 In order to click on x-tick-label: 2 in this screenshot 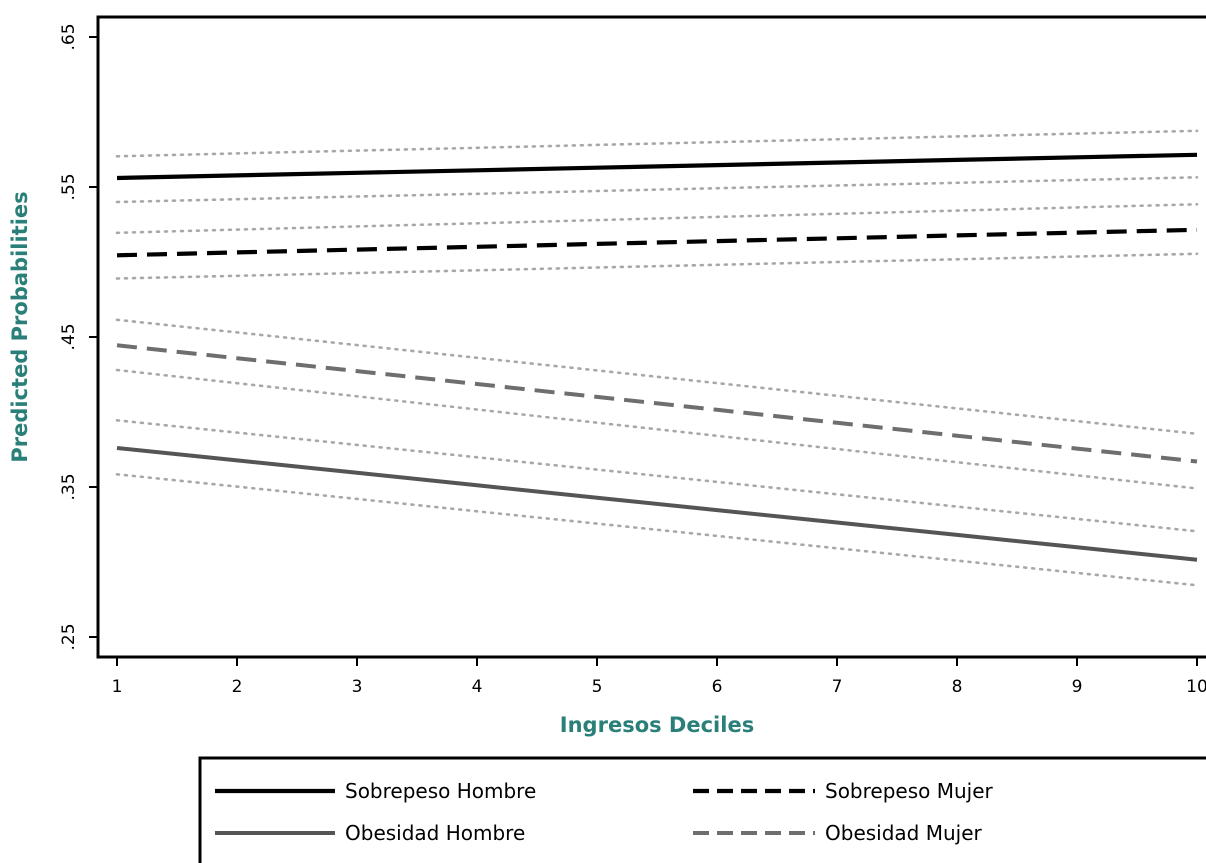, I will do `click(237, 687)`.